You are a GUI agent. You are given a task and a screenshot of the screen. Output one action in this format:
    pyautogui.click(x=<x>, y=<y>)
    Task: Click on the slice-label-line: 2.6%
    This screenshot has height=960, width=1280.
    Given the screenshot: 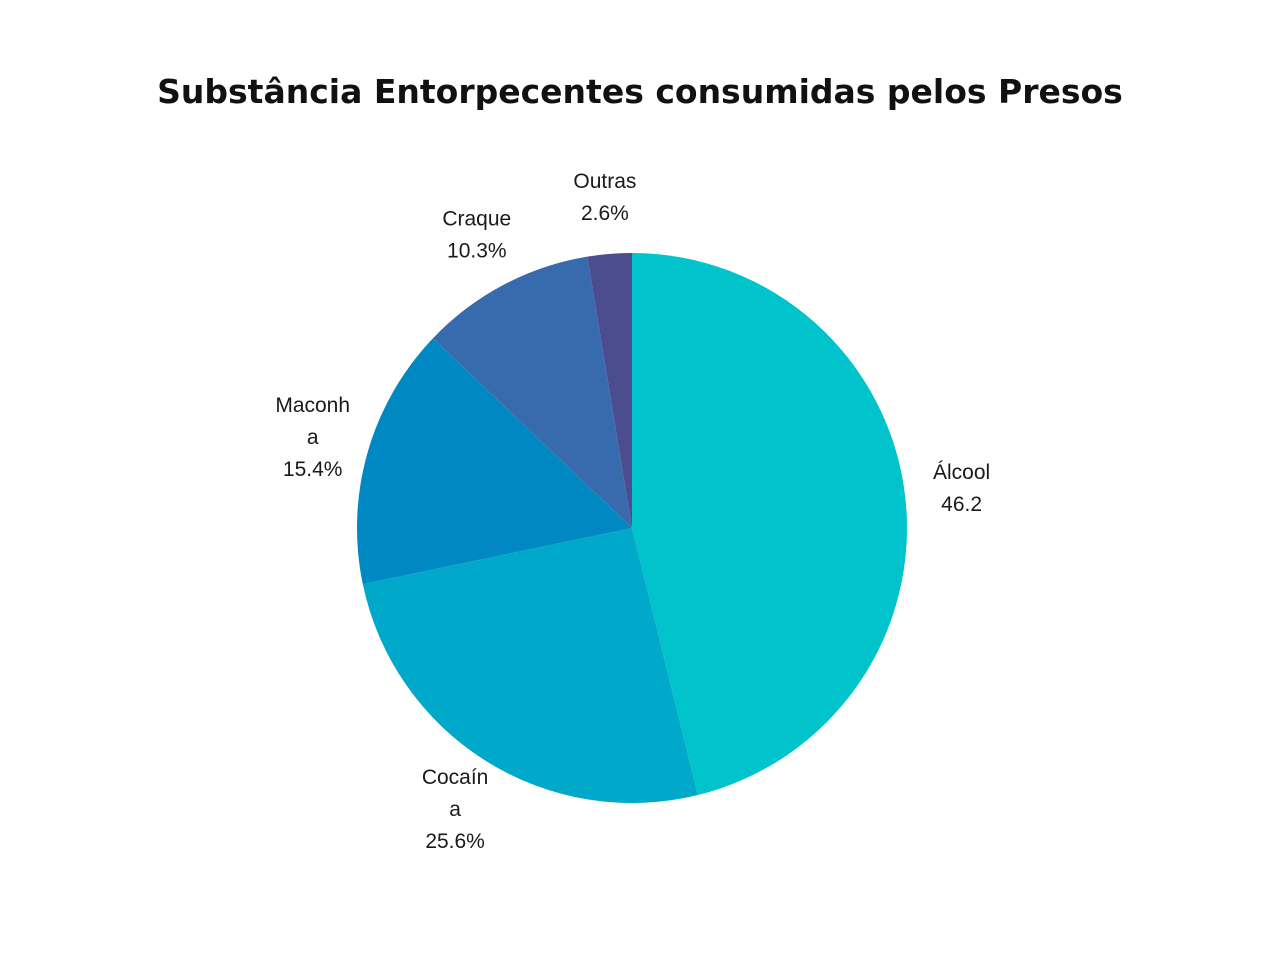 What is the action you would take?
    pyautogui.click(x=605, y=213)
    